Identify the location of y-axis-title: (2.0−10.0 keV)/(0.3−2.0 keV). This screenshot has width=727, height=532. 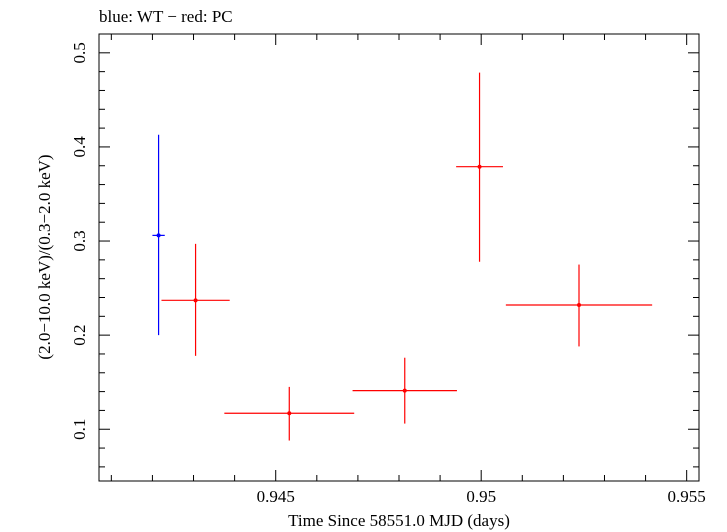
(44, 256).